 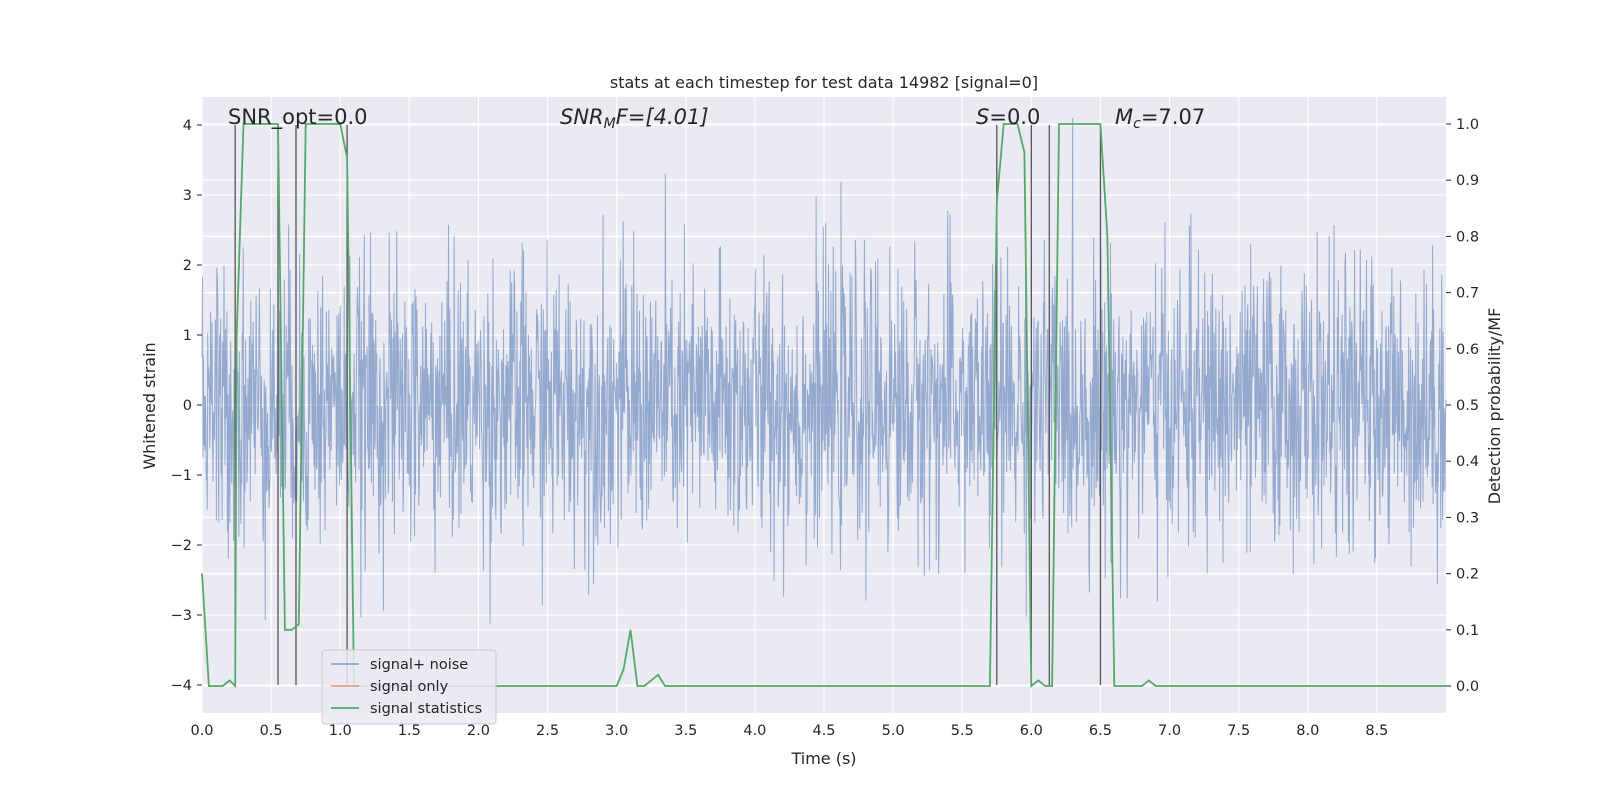 What do you see at coordinates (1008, 117) in the screenshot?
I see `annotation-s: S=0.0` at bounding box center [1008, 117].